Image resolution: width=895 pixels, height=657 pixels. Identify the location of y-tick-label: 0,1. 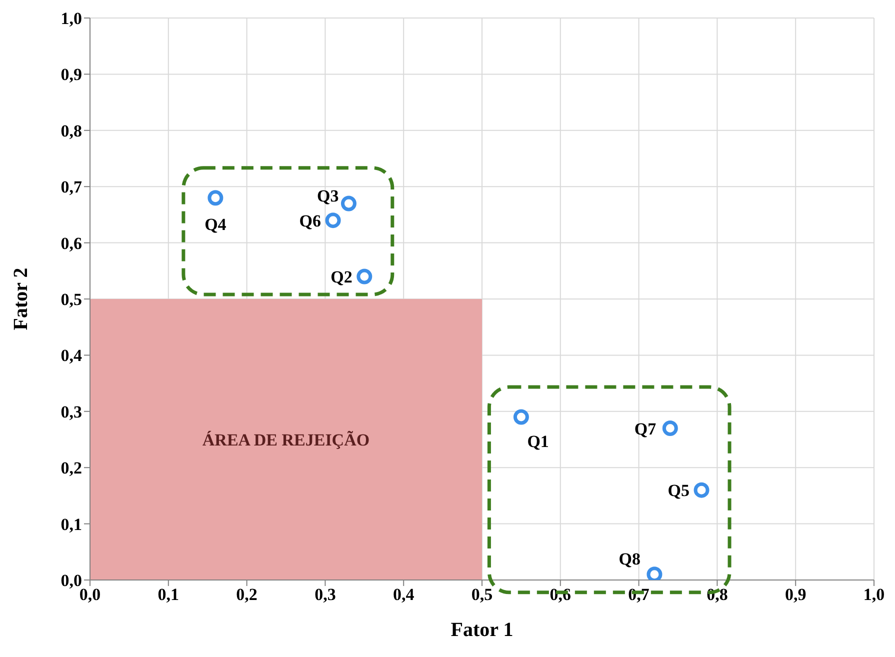
(71, 524).